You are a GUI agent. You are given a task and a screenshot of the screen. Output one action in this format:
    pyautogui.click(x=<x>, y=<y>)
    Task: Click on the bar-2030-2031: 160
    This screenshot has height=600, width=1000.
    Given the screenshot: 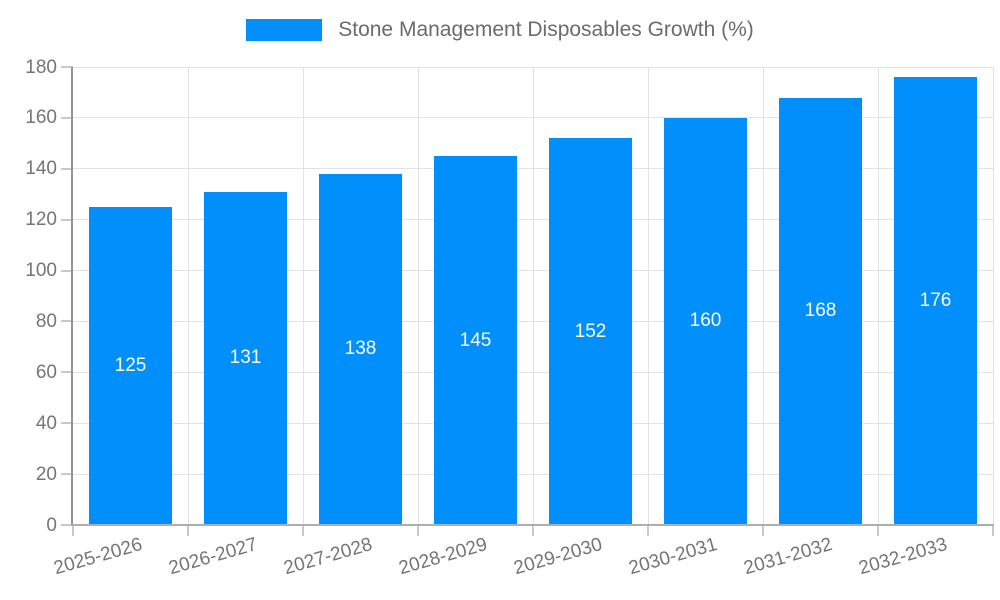 What is the action you would take?
    pyautogui.click(x=705, y=321)
    